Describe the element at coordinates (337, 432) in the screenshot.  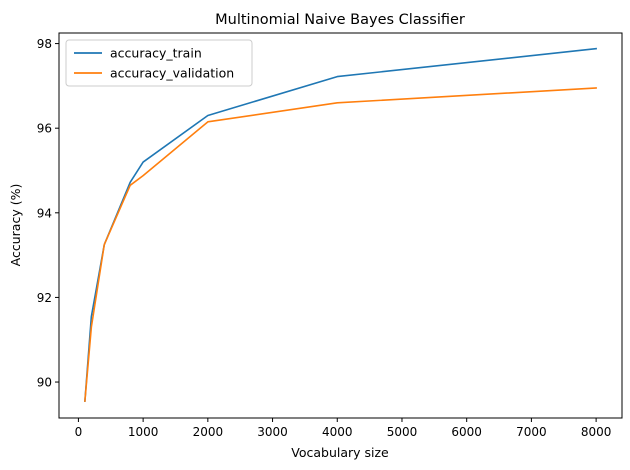
I see `x-tick-label: 4000` at that location.